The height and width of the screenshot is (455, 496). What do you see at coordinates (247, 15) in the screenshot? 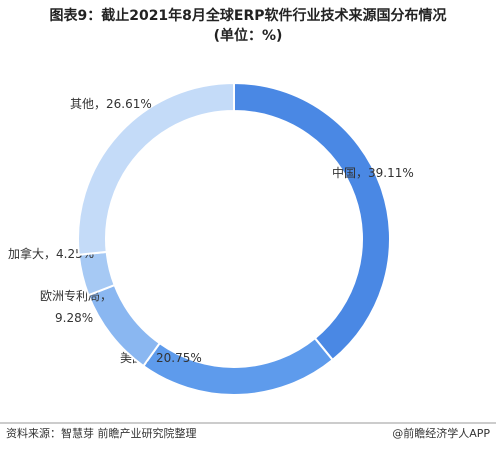
I see `chart-title: 图表9：截止2021年8月全球ERP软件行业技术来源国分布情况` at bounding box center [247, 15].